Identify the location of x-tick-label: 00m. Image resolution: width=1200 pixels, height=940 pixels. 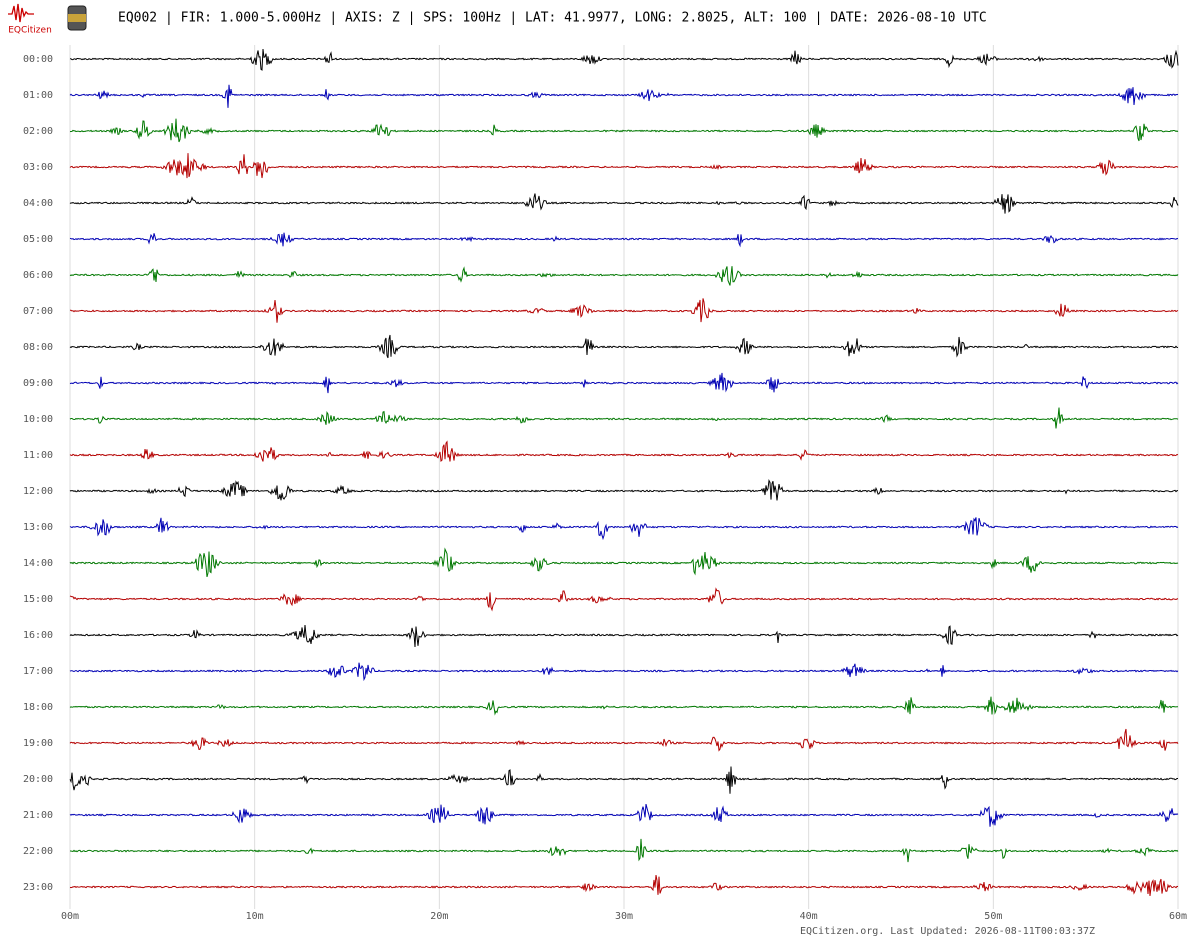
(70, 916).